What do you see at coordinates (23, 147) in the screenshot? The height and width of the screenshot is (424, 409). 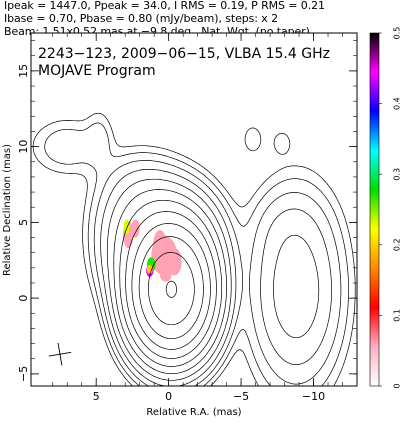 I see `y-tick-label: 10` at bounding box center [23, 147].